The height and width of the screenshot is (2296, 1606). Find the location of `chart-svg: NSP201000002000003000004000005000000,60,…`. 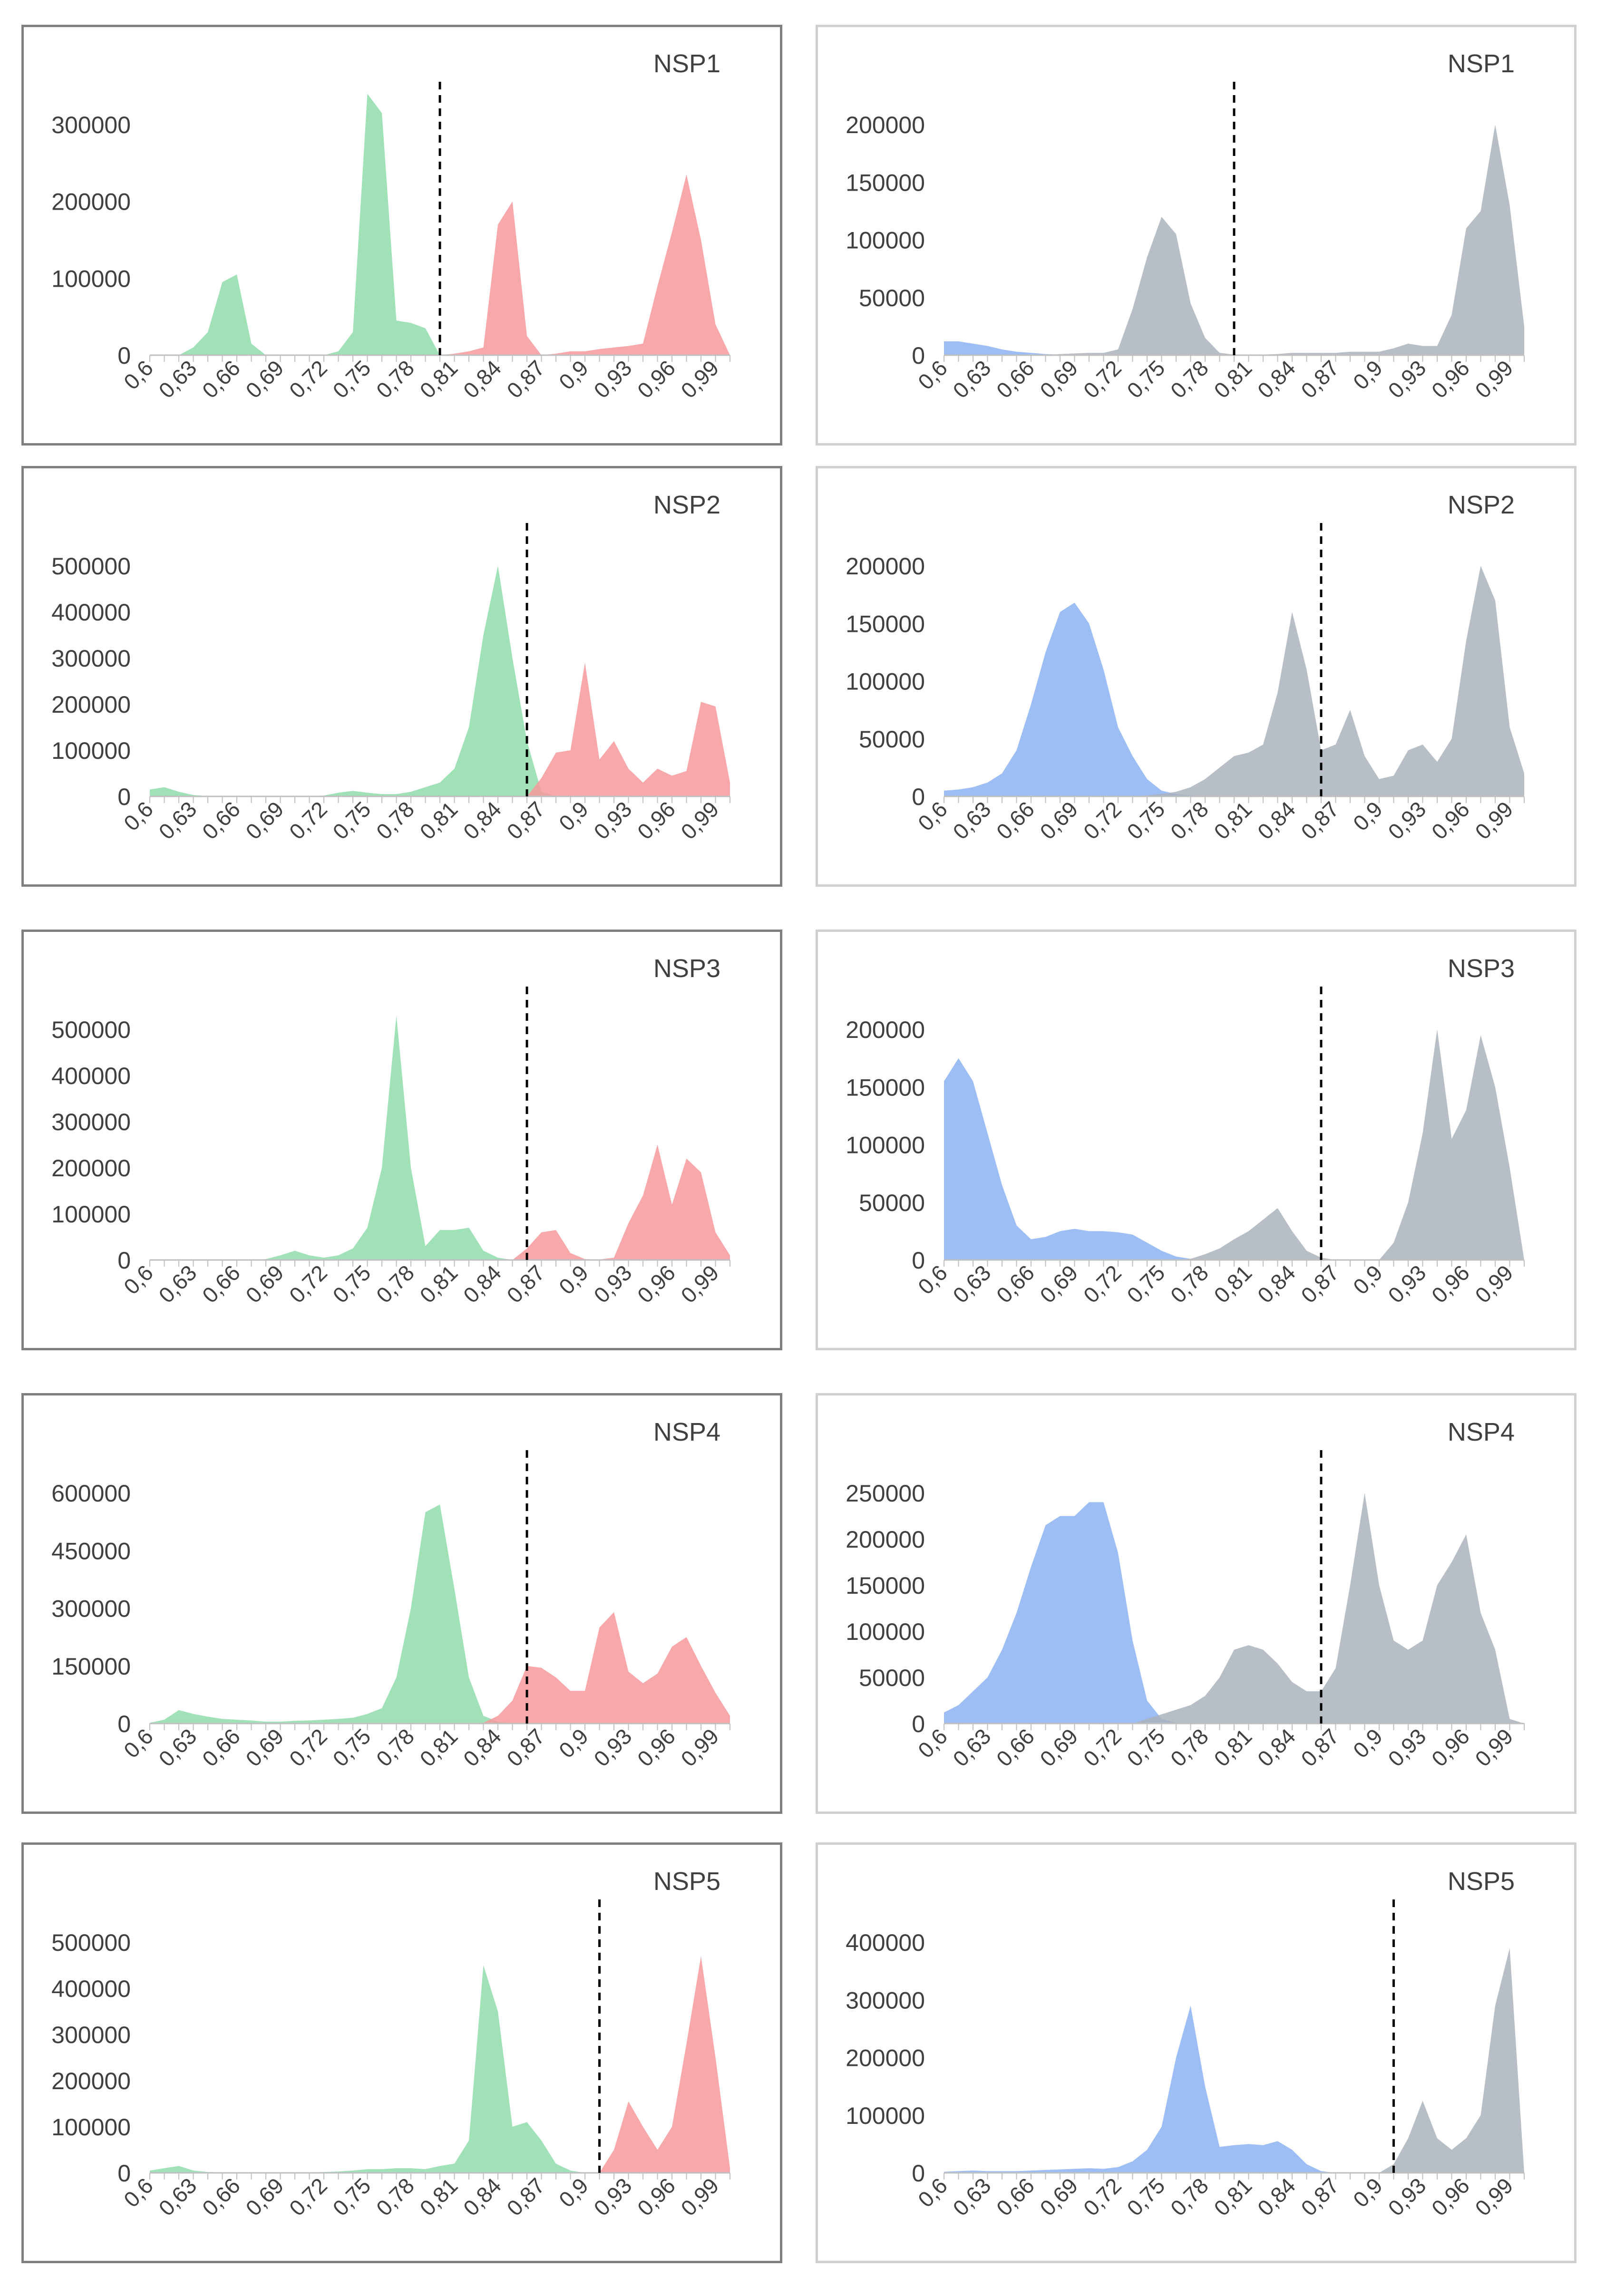

chart-svg: NSP201000002000003000004000005000000,60,… is located at coordinates (390, 667).